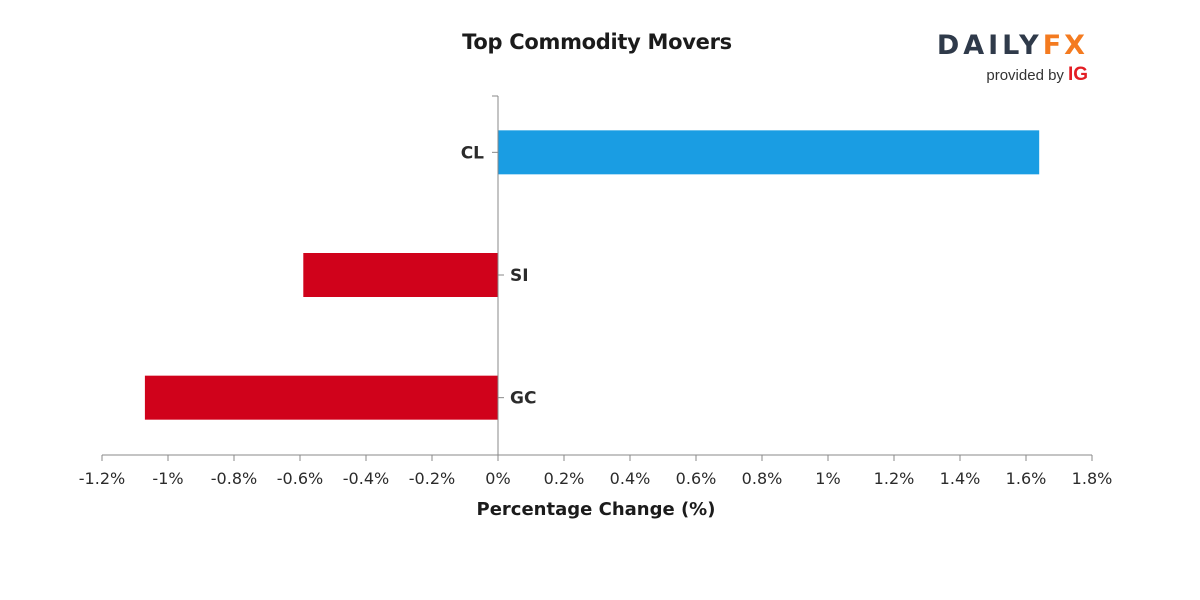 The image size is (1200, 600). Describe the element at coordinates (1092, 478) in the screenshot. I see `x-tick-label: 1.8%` at that location.